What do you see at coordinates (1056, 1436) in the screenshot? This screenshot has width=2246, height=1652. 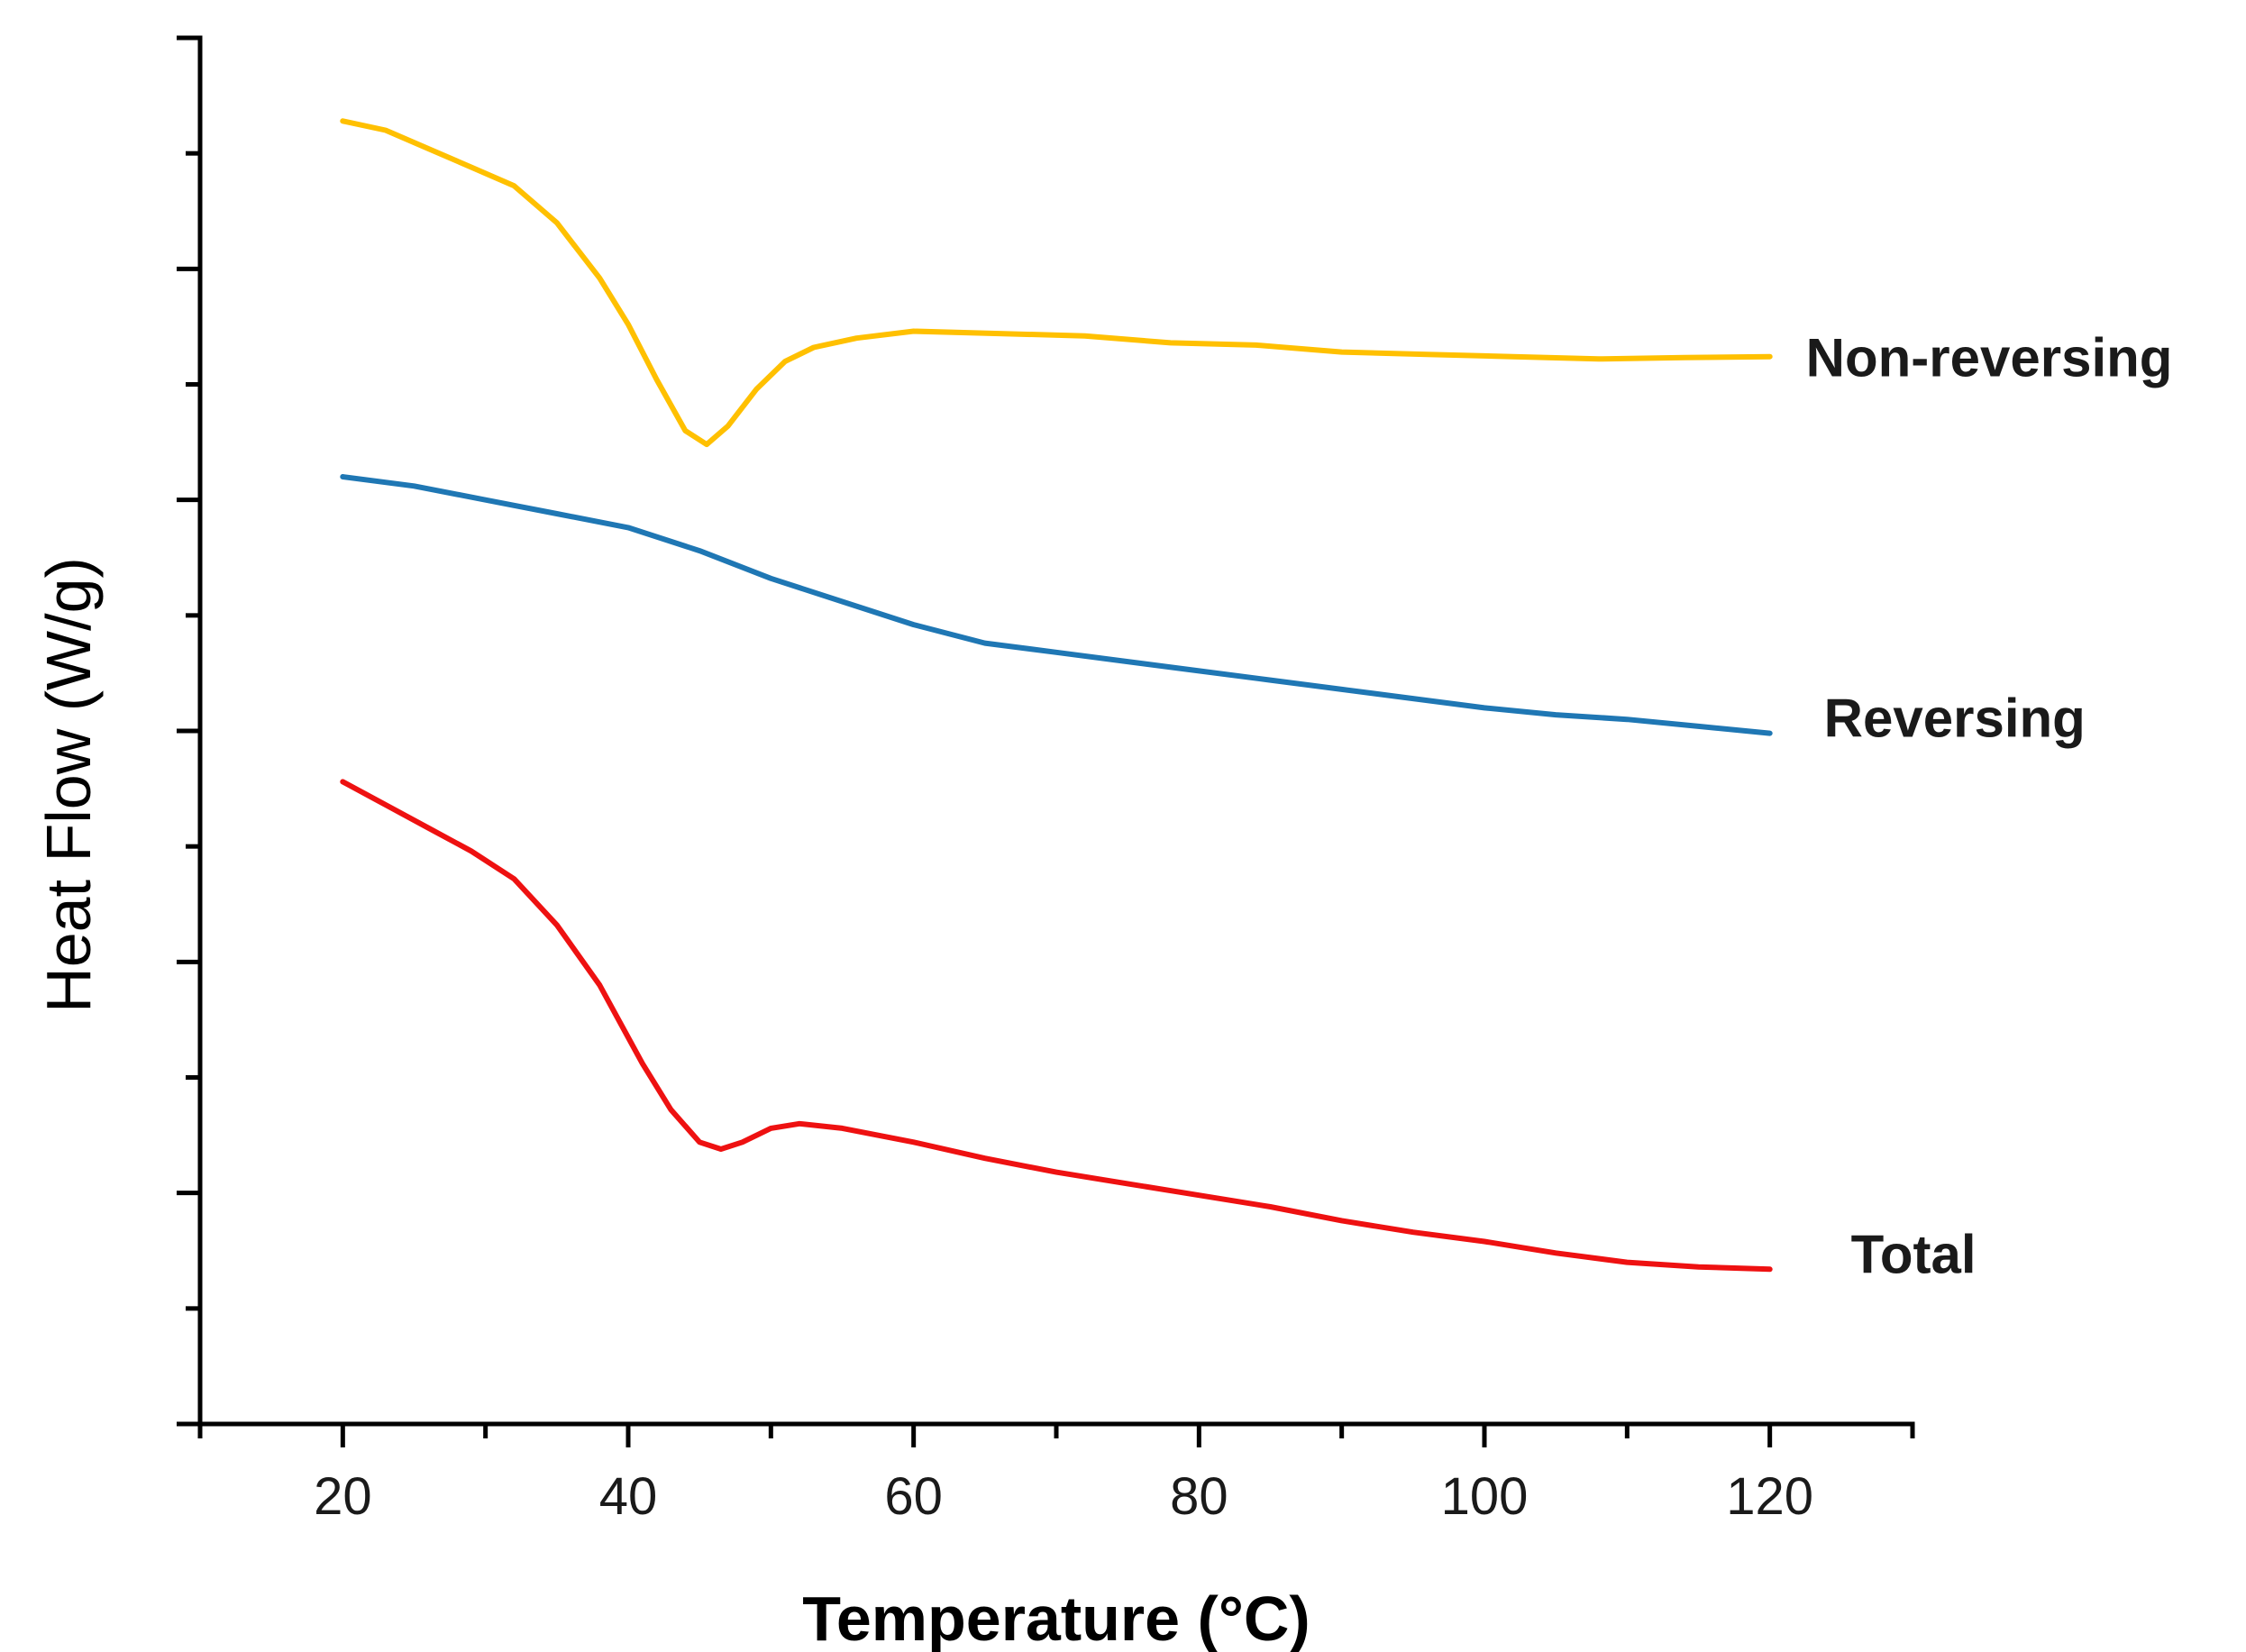 I see `x-ticks` at bounding box center [1056, 1436].